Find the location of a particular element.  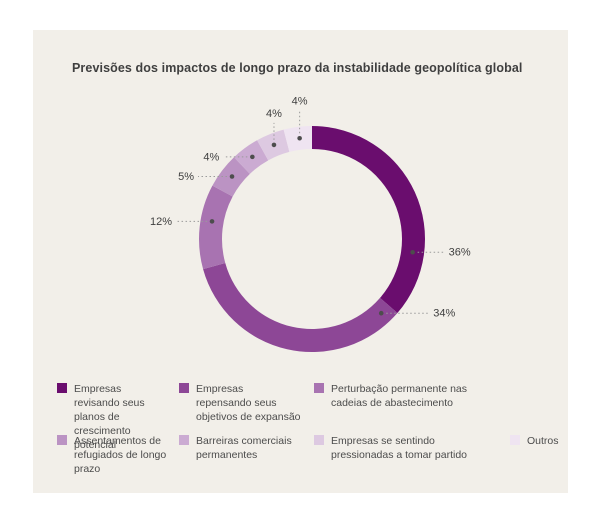

percent-label-1: 34% is located at coordinates (444, 314).